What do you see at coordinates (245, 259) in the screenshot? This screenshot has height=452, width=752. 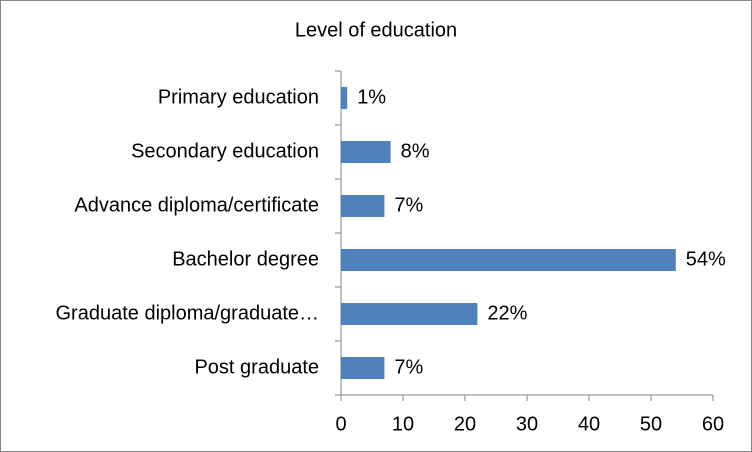 I see `y-tick-label: Bachelor degree` at bounding box center [245, 259].